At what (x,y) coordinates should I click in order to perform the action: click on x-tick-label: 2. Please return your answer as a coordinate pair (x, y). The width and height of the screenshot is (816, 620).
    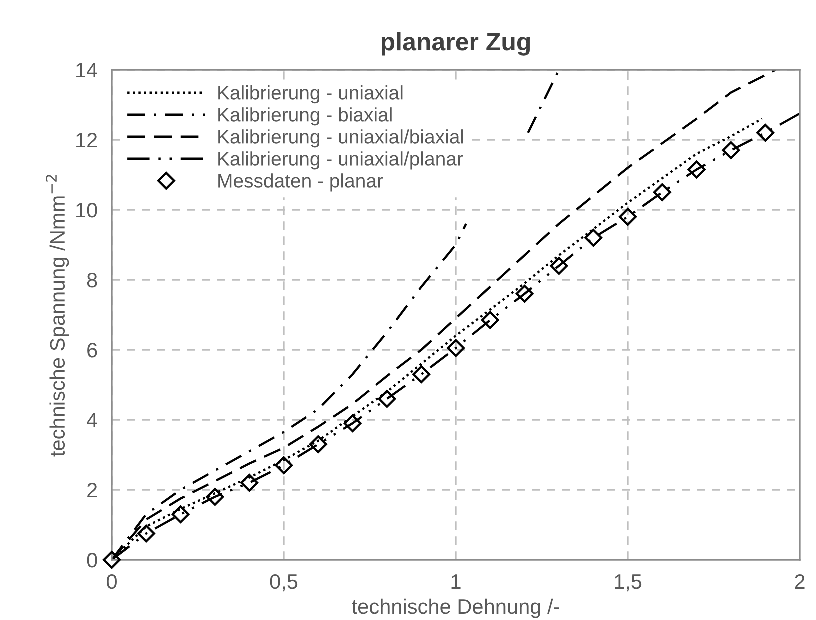
    Looking at the image, I should click on (800, 581).